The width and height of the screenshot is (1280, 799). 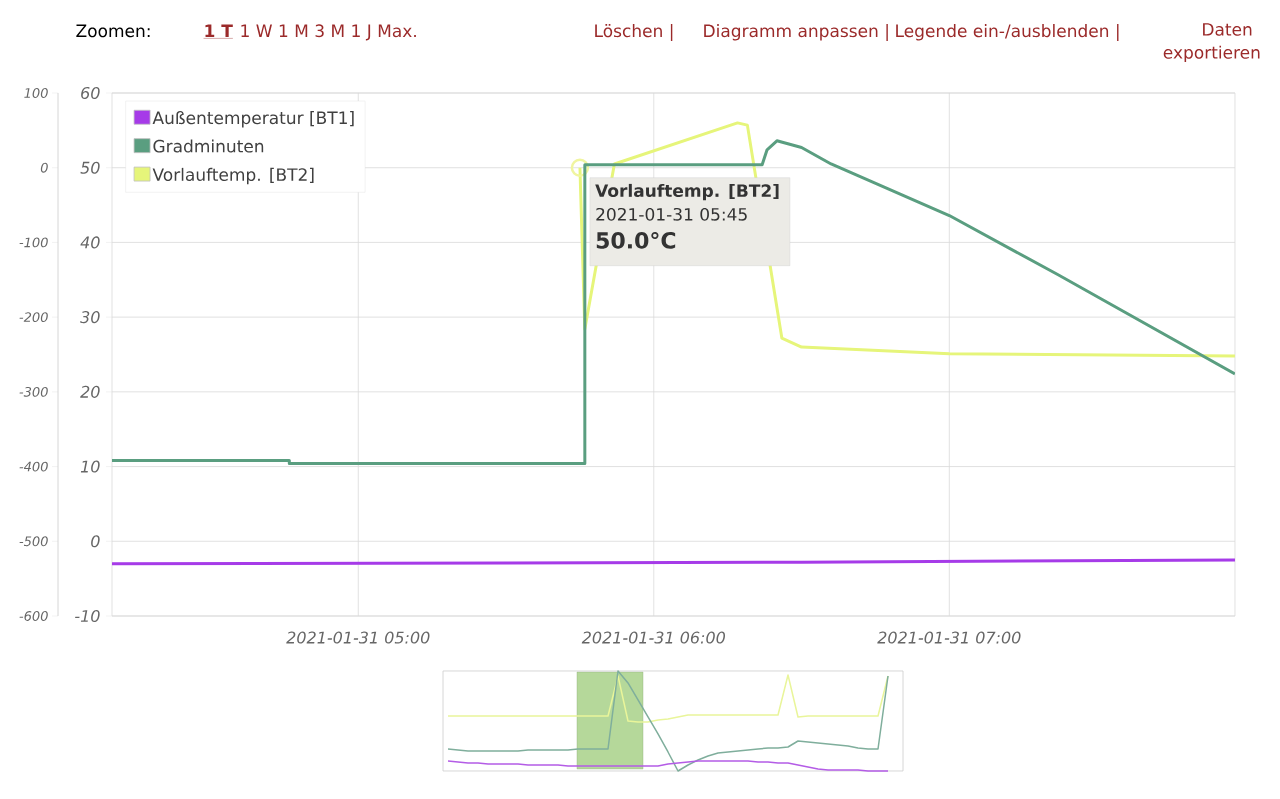 What do you see at coordinates (90, 167) in the screenshot?
I see `y-tick-label: 50` at bounding box center [90, 167].